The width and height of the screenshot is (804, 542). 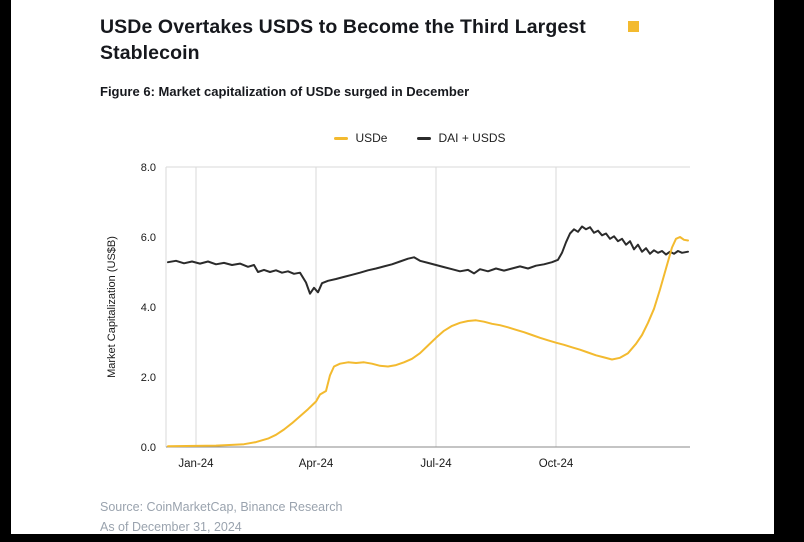 What do you see at coordinates (424, 138) in the screenshot?
I see `dai-usds-line-swatch-icon` at bounding box center [424, 138].